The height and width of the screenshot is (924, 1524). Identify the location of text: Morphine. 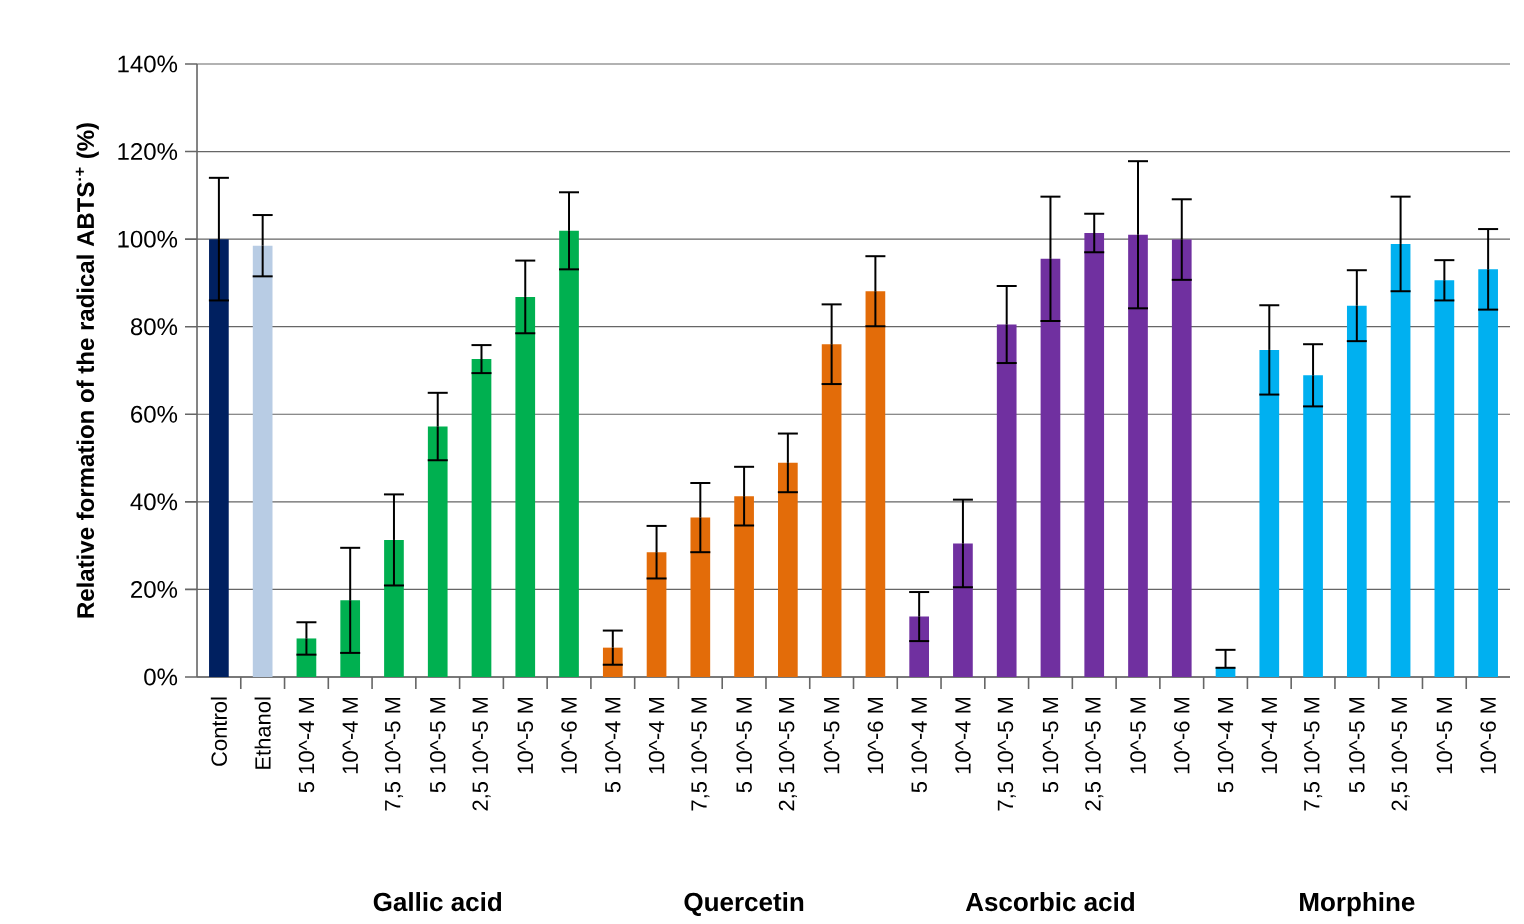
(1357, 904).